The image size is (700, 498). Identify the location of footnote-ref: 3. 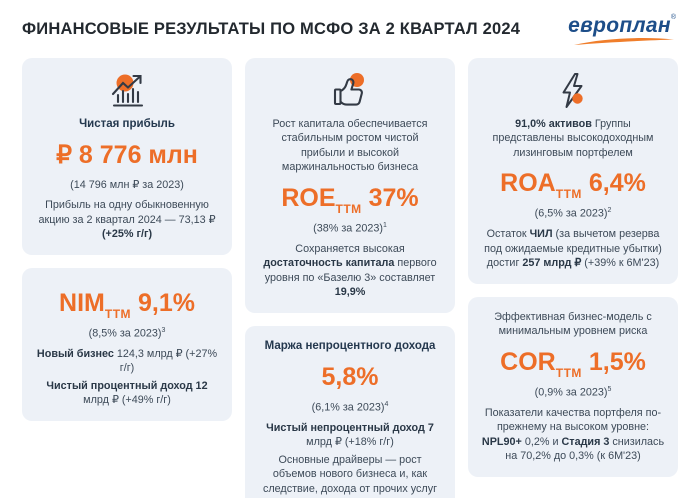
(163, 330).